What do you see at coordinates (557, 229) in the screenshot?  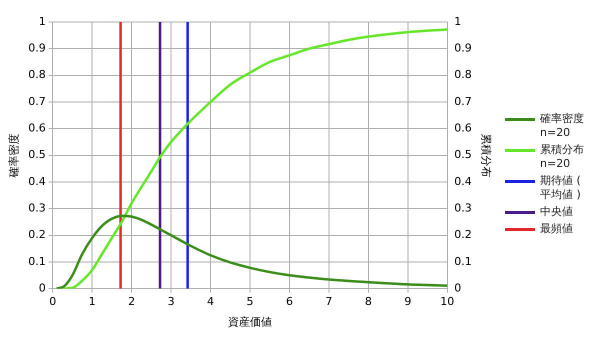 I see `legend-label: 最頻値` at bounding box center [557, 229].